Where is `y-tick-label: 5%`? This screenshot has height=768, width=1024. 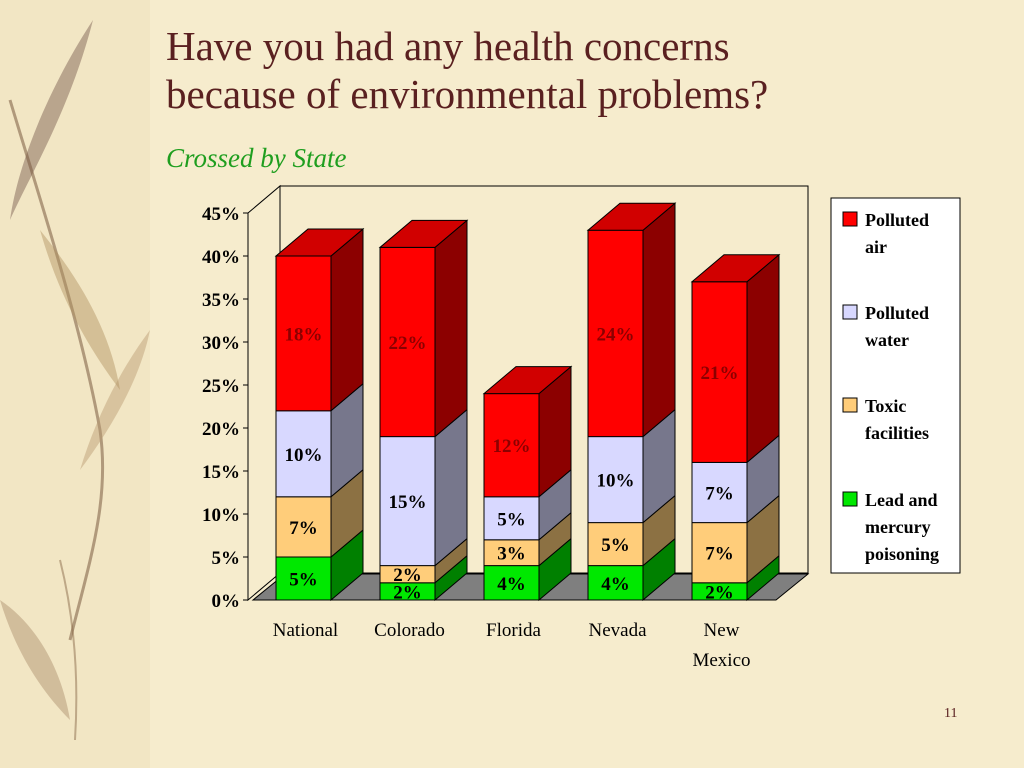 y-tick-label: 5% is located at coordinates (226, 558).